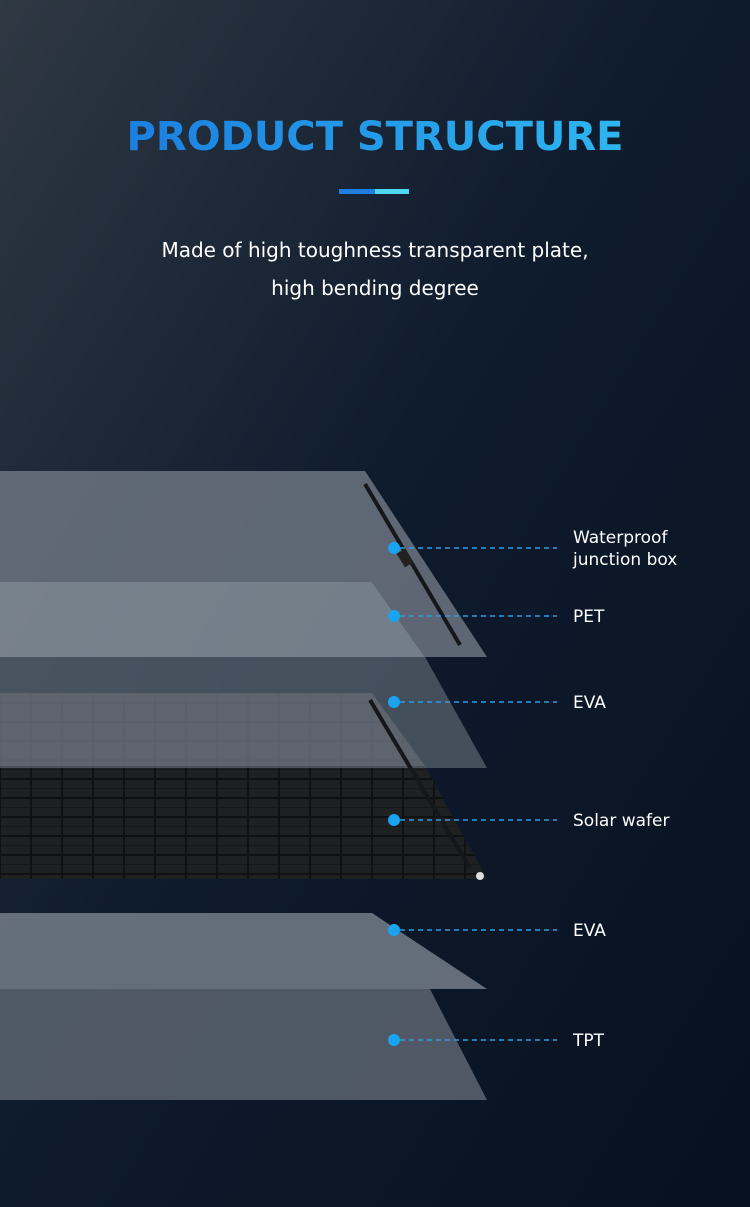  I want to click on layer-label: PET, so click(589, 617).